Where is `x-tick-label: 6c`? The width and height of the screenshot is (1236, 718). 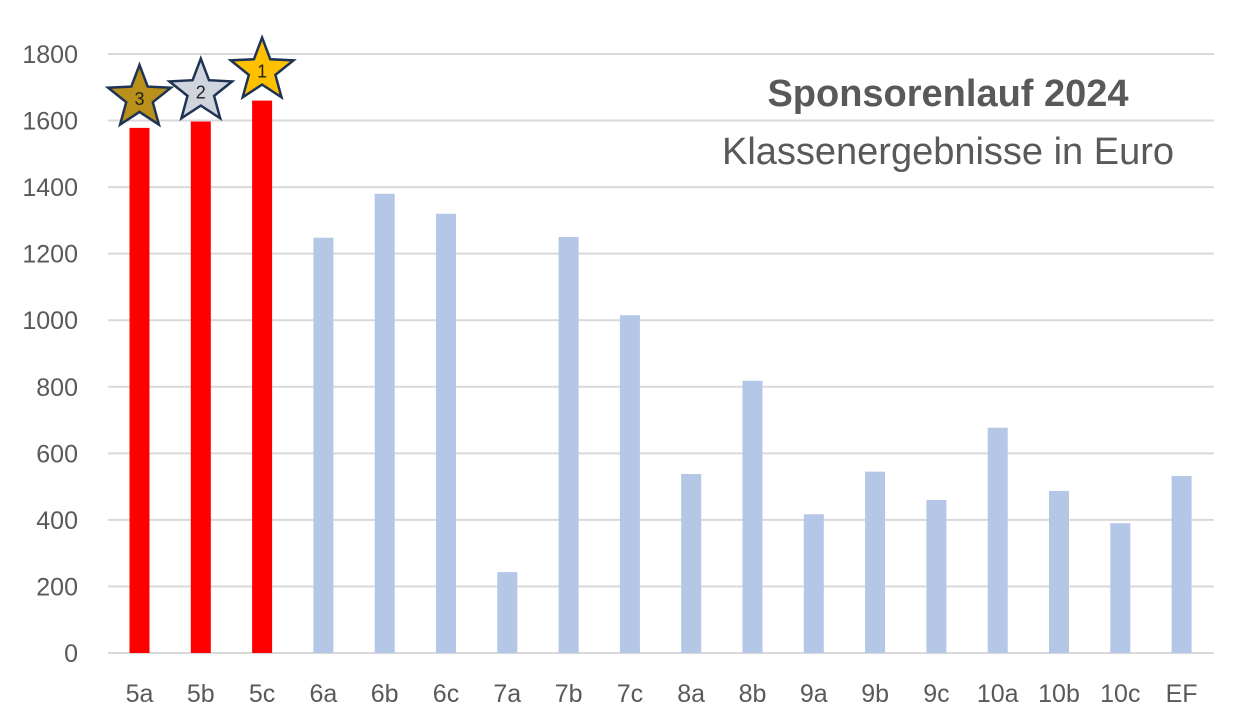
x-tick-label: 6c is located at coordinates (446, 694).